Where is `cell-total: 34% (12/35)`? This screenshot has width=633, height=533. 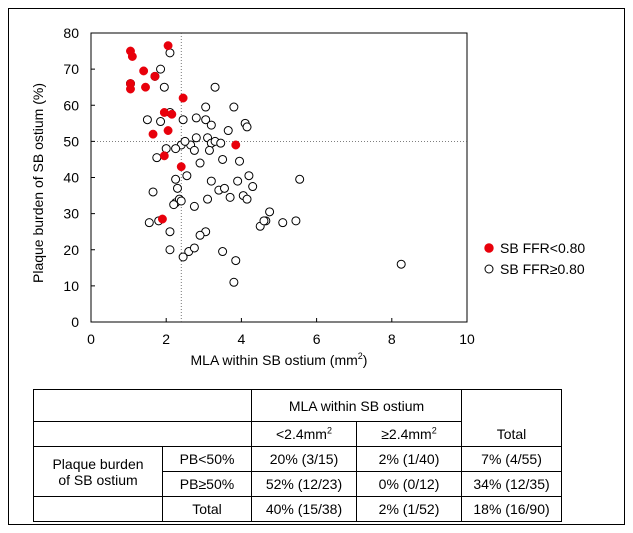
cell-total: 34% (12/35) is located at coordinates (512, 484).